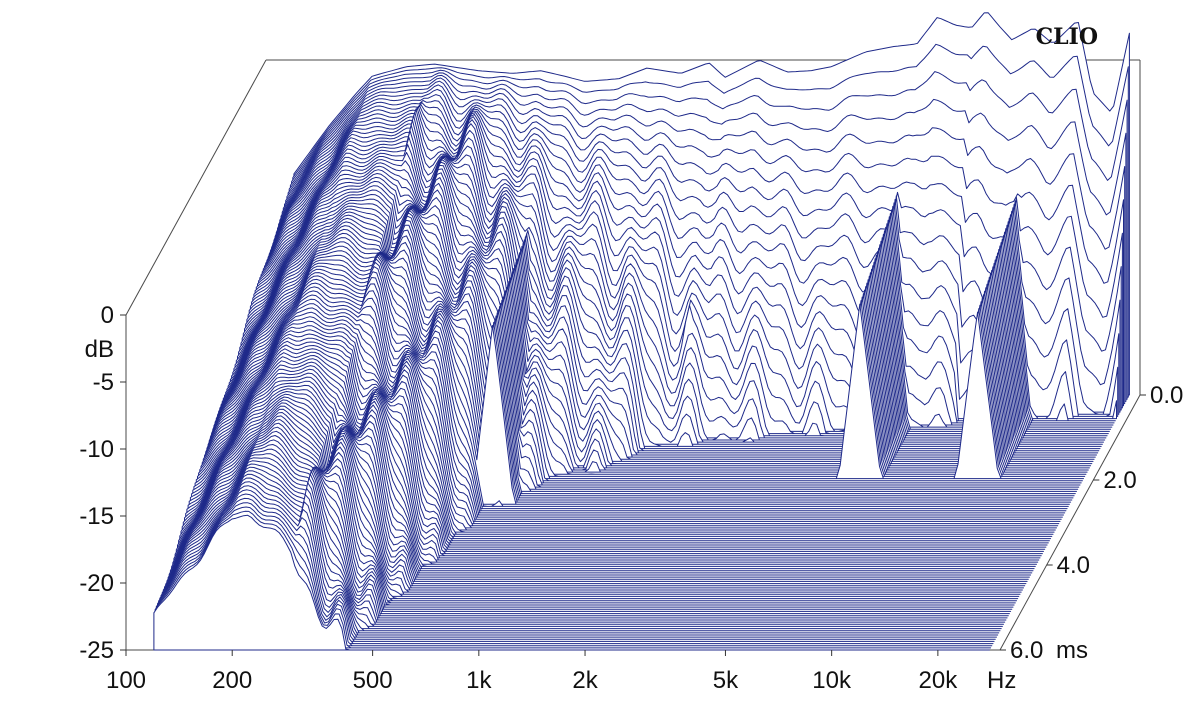 The height and width of the screenshot is (716, 1200). I want to click on decay-slice, so click(571, 582).